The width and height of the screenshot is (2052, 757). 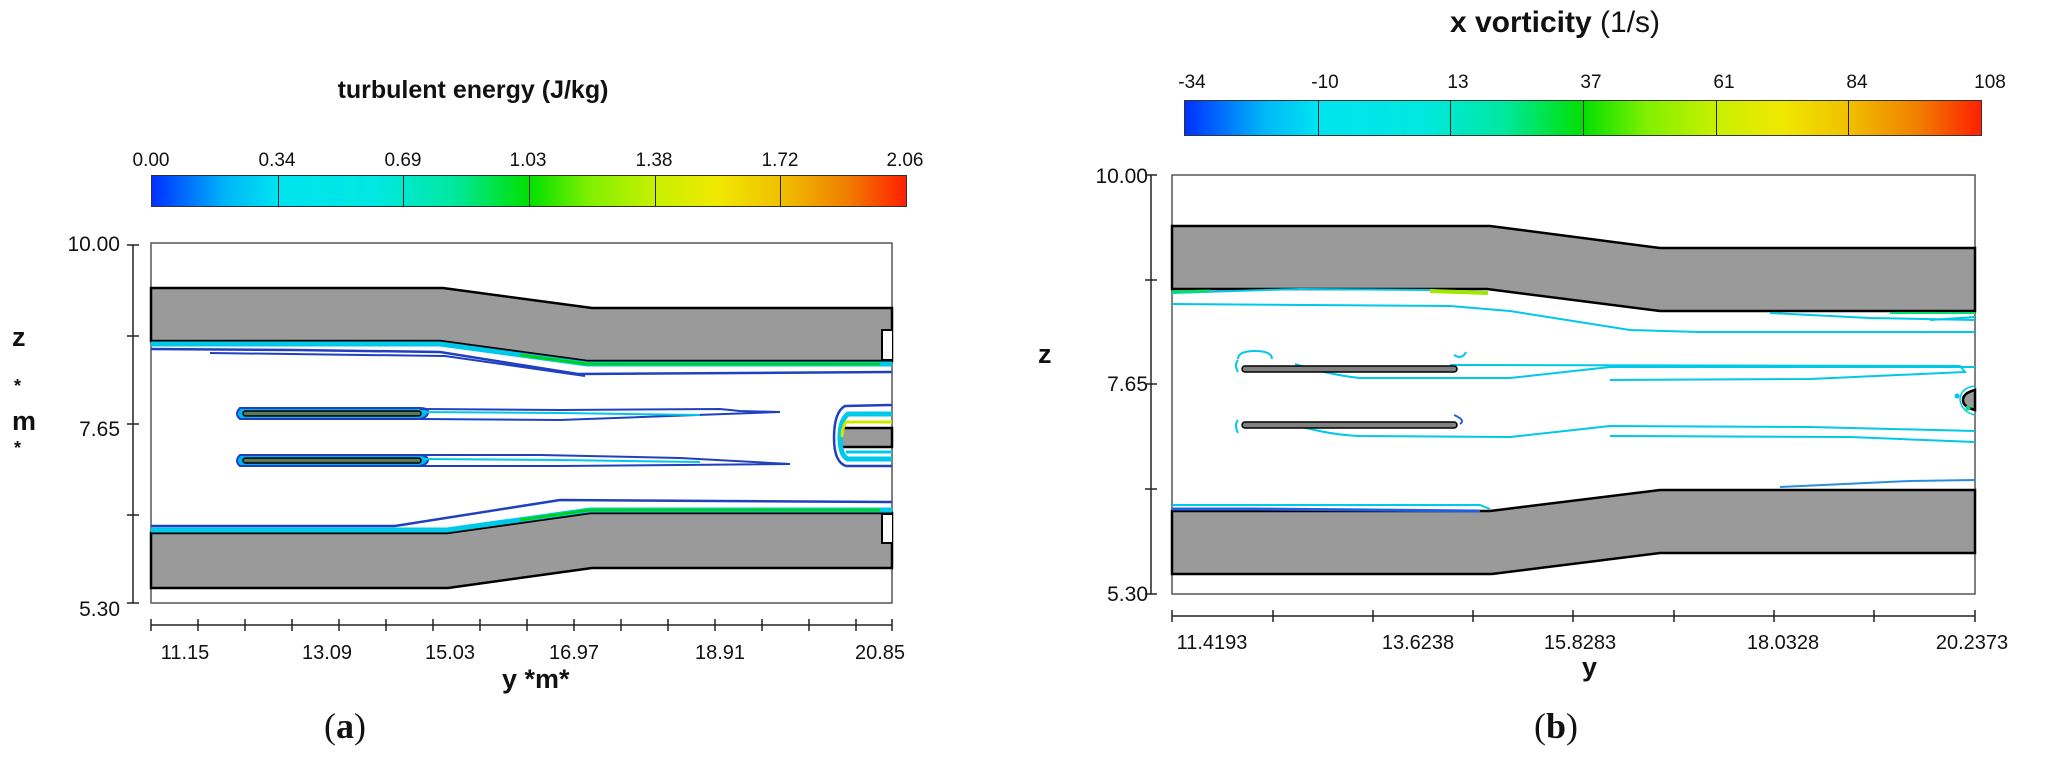 What do you see at coordinates (151, 160) in the screenshot?
I see `colorbar-tick: 0.00` at bounding box center [151, 160].